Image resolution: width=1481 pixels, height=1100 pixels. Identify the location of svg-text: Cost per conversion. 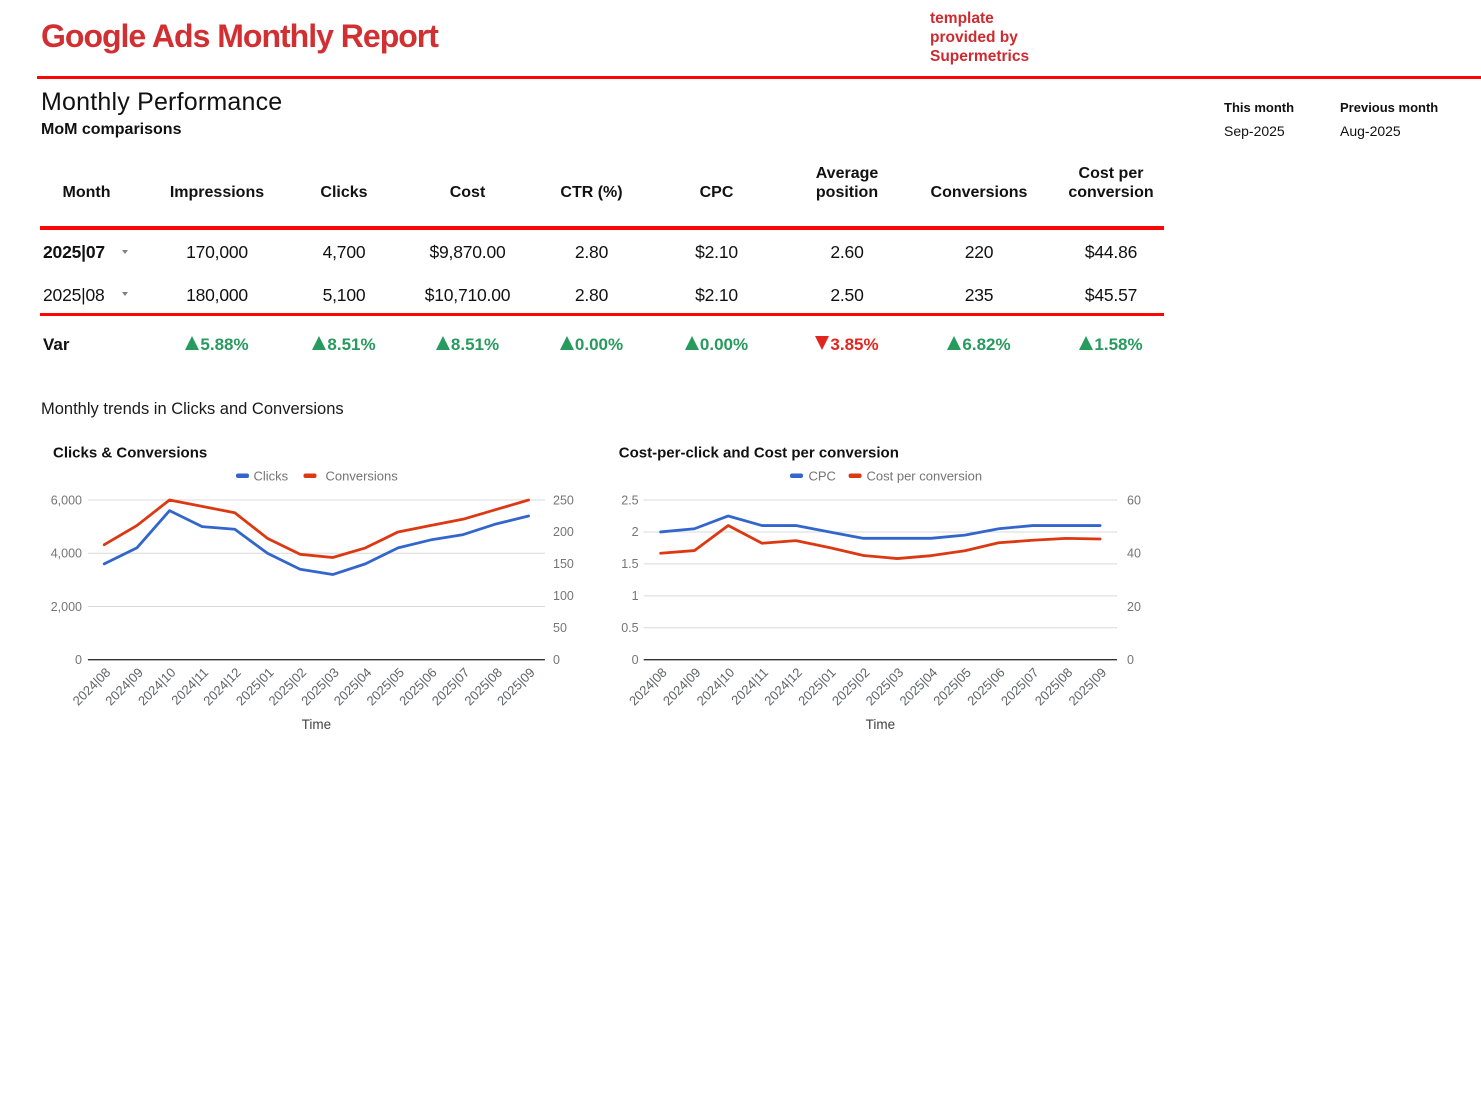
(925, 476).